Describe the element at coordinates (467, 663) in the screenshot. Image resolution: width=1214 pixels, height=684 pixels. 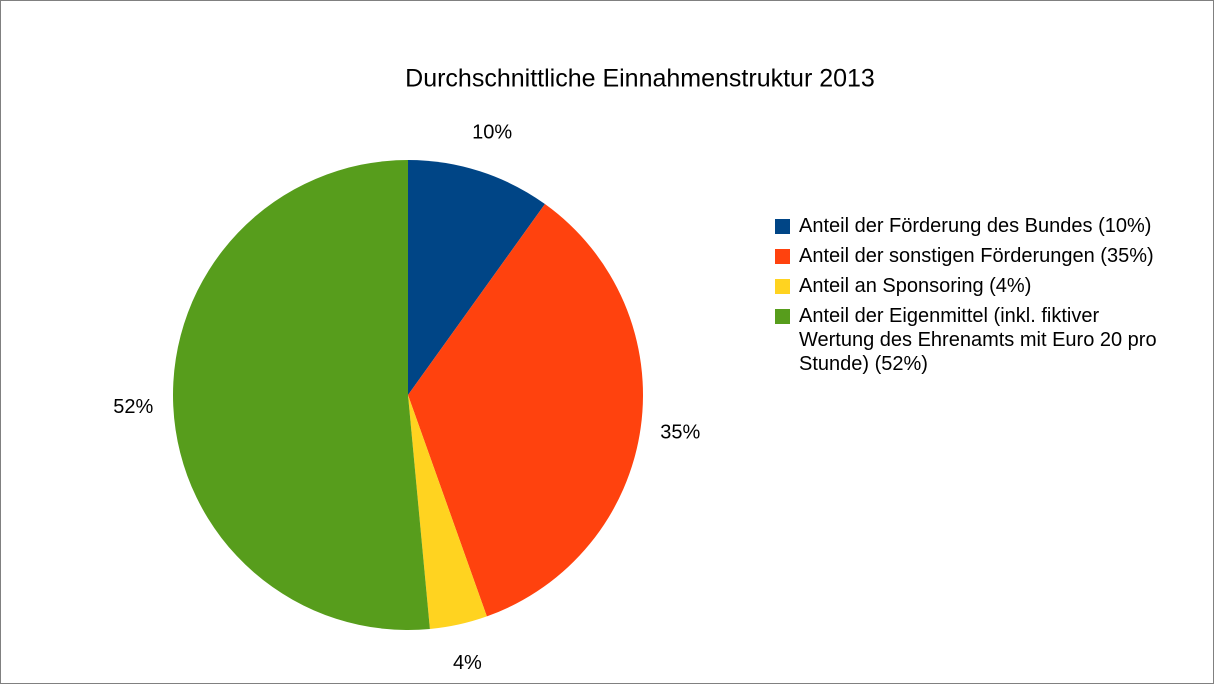
I see `data-label: 4%` at that location.